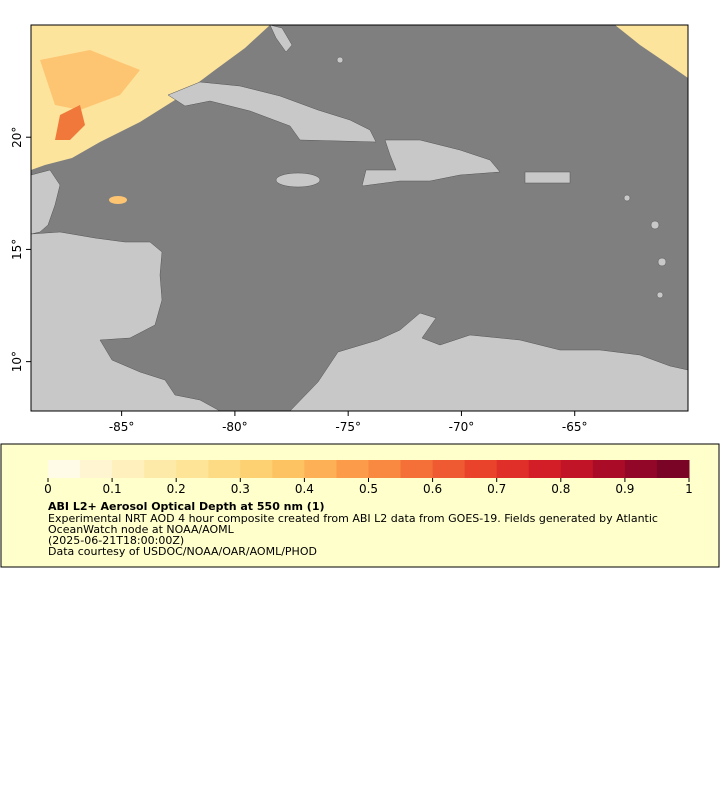 This screenshot has height=800, width=720. What do you see at coordinates (118, 200) in the screenshot?
I see `aerosol-patch` at bounding box center [118, 200].